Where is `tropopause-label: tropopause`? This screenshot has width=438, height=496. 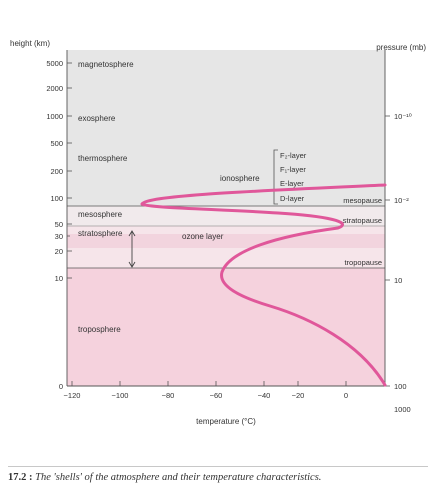
tropopause-label: tropopause is located at coordinates (363, 262).